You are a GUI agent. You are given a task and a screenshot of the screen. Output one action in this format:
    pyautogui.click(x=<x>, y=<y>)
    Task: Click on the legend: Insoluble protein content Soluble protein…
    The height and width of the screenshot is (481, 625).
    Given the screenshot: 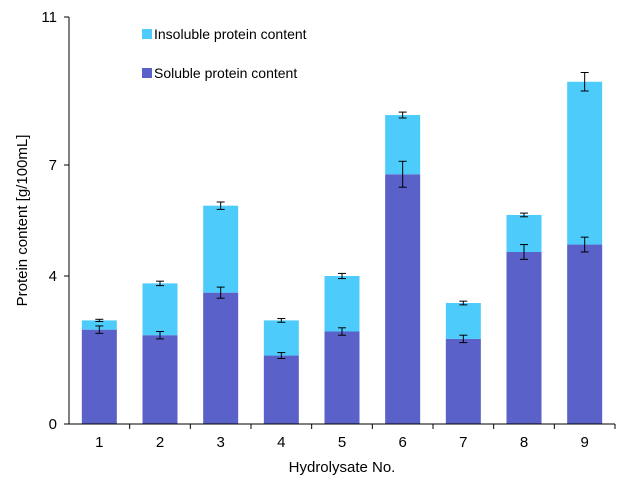 What is the action you would take?
    pyautogui.click(x=224, y=53)
    